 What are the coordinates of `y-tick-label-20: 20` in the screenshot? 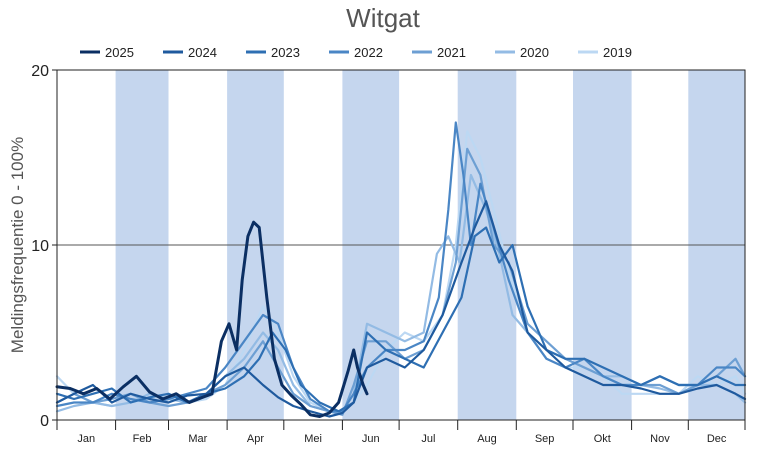 It's located at (40, 71).